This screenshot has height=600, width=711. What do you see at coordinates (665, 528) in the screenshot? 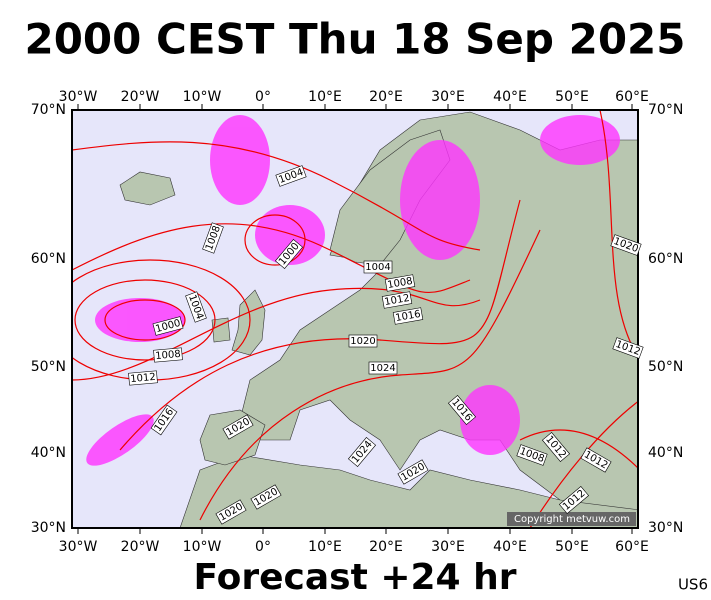
I see `lat-label-right: 30°N` at bounding box center [665, 528].